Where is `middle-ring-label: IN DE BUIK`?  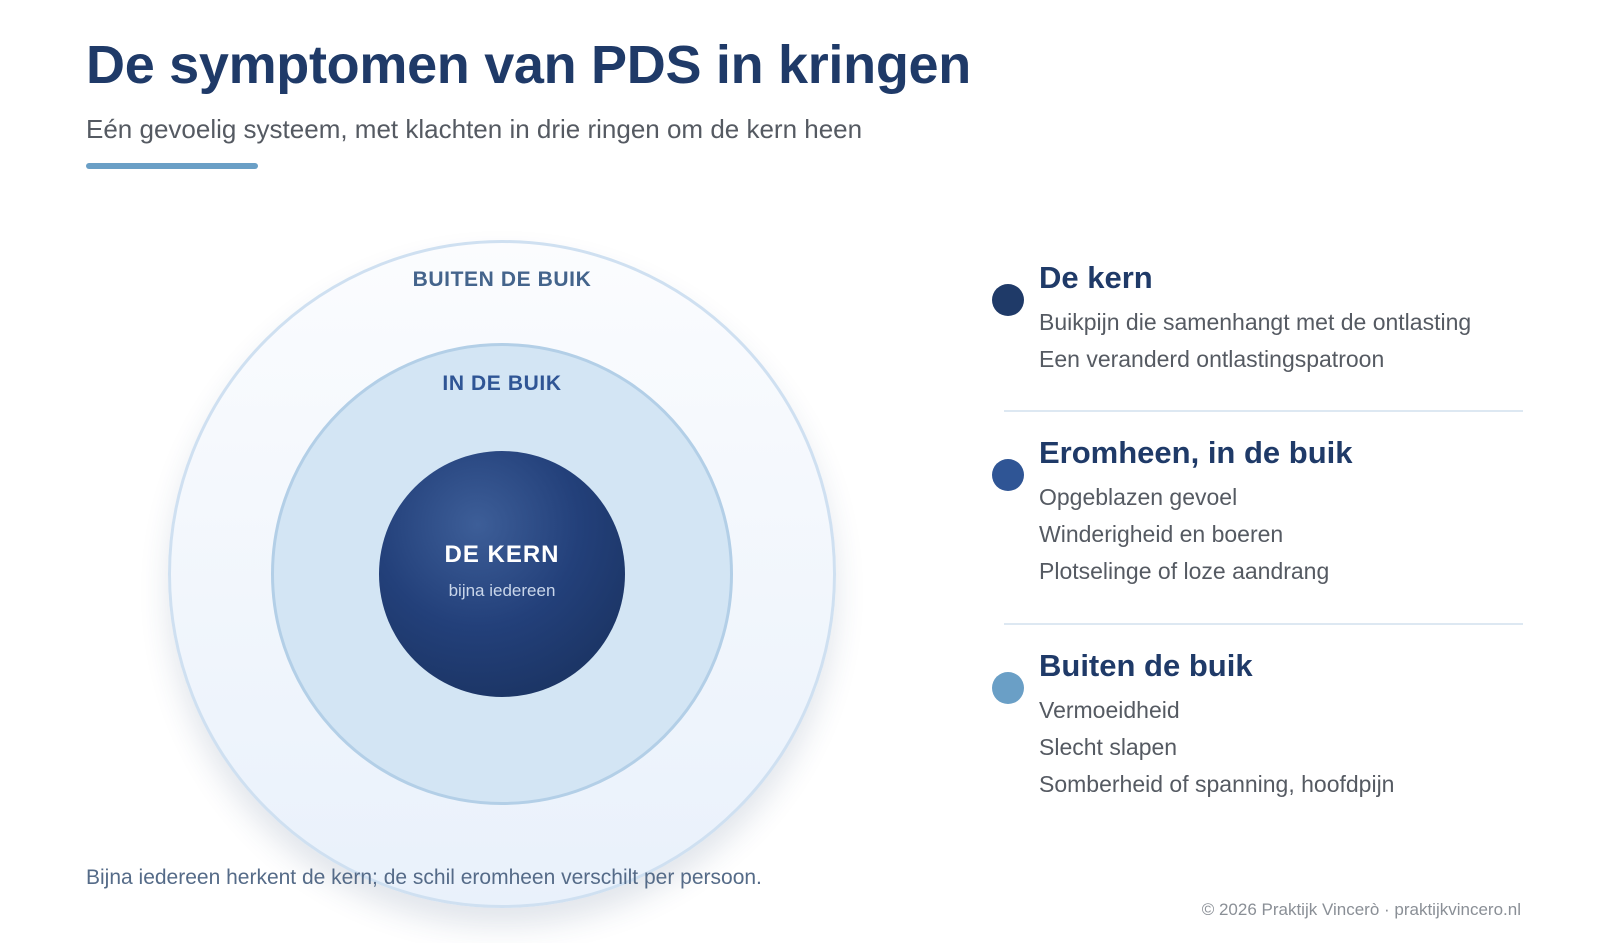
middle-ring-label: IN DE BUIK is located at coordinates (502, 383).